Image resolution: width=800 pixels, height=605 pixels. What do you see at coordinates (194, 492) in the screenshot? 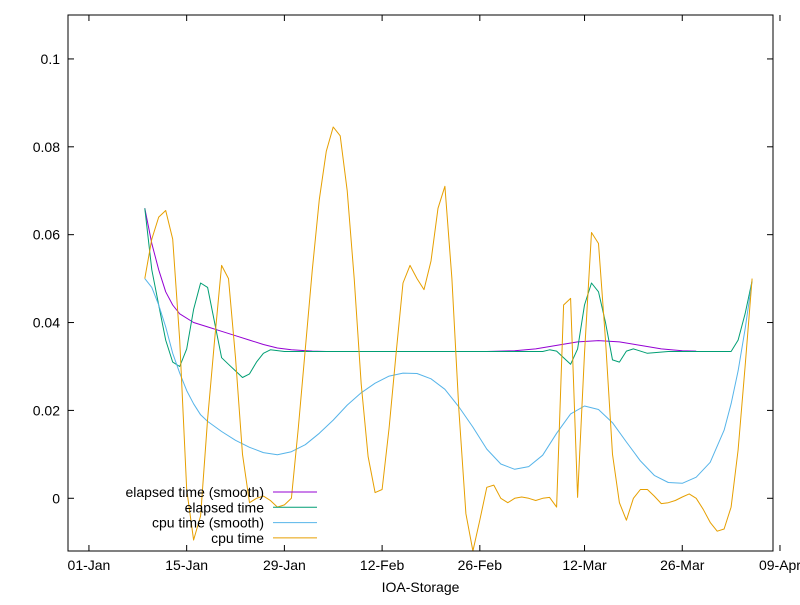
I see `legend-label: elapsed time (smooth)` at bounding box center [194, 492].